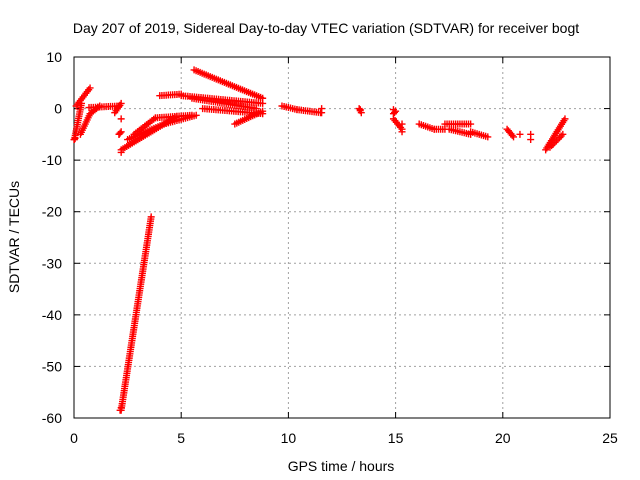  Describe the element at coordinates (52, 212) in the screenshot. I see `y-tick-label: -20` at that location.